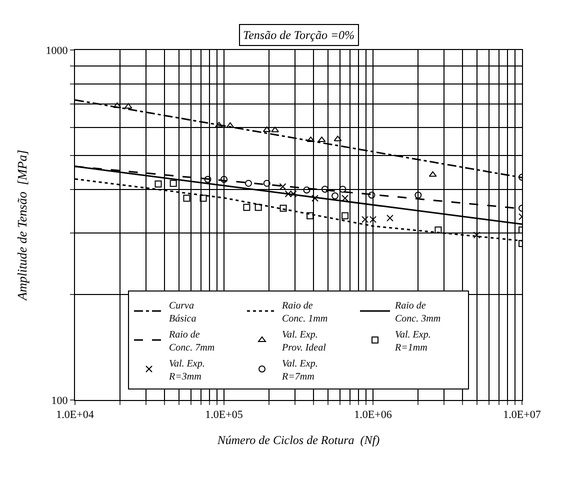  What do you see at coordinates (191, 341) in the screenshot?
I see `legend-label: Raio de Conc. 7mm` at bounding box center [191, 341].